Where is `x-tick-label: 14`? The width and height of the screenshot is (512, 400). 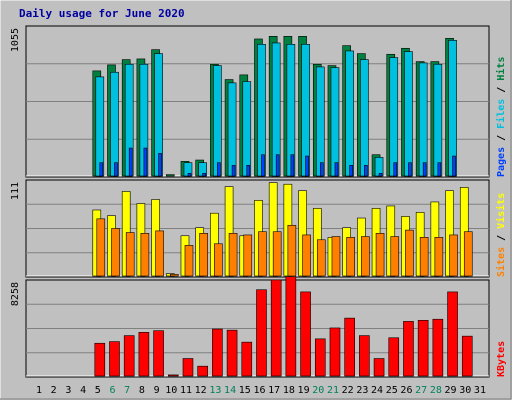
x-tick-label: 14 is located at coordinates (230, 390).